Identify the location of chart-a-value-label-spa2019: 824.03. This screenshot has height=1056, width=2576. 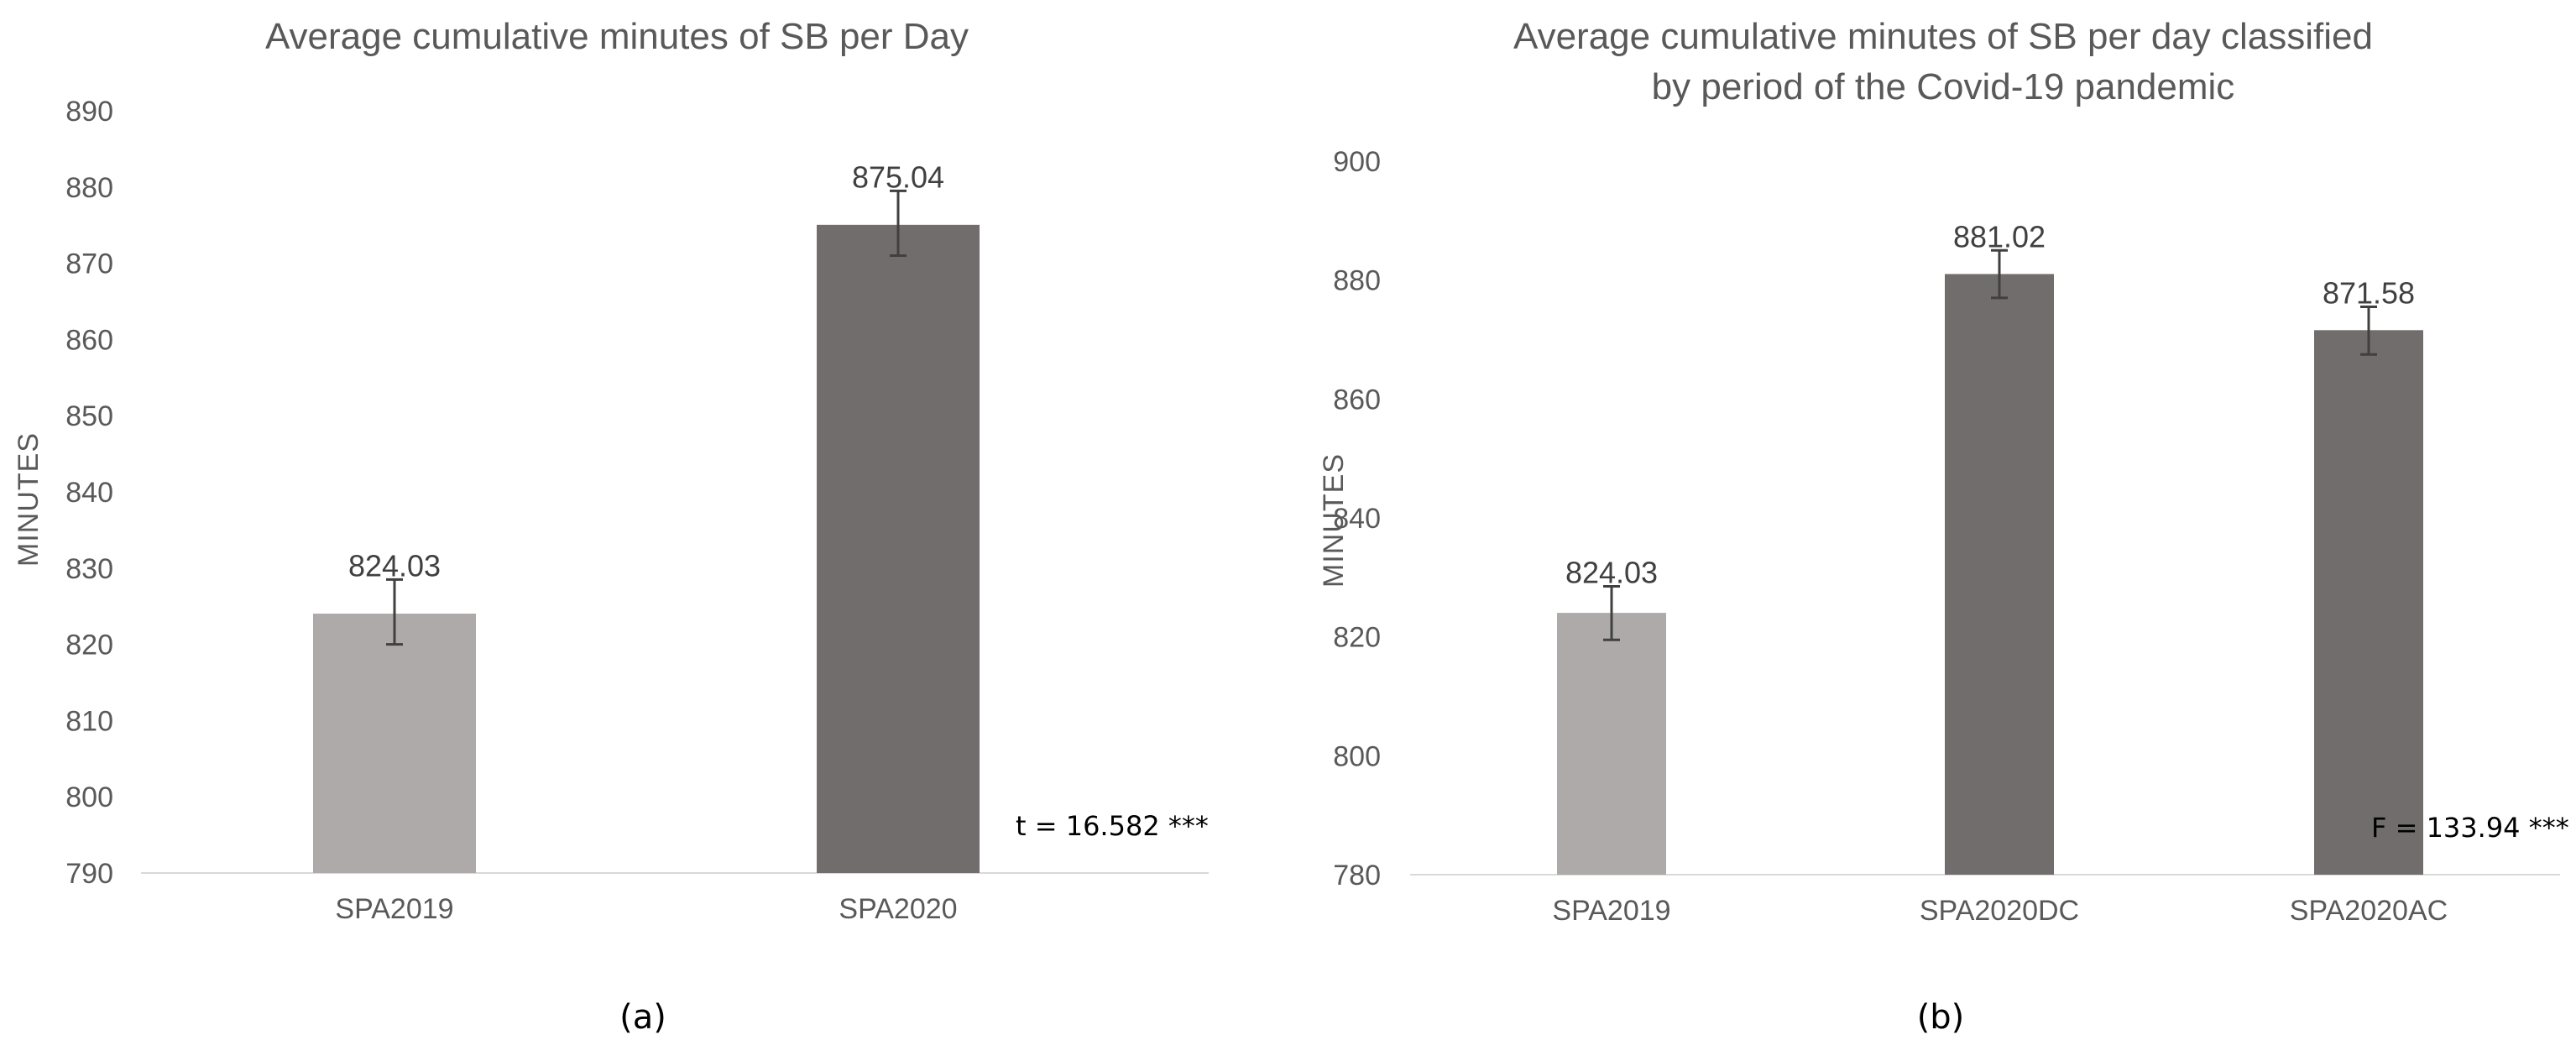
(394, 565).